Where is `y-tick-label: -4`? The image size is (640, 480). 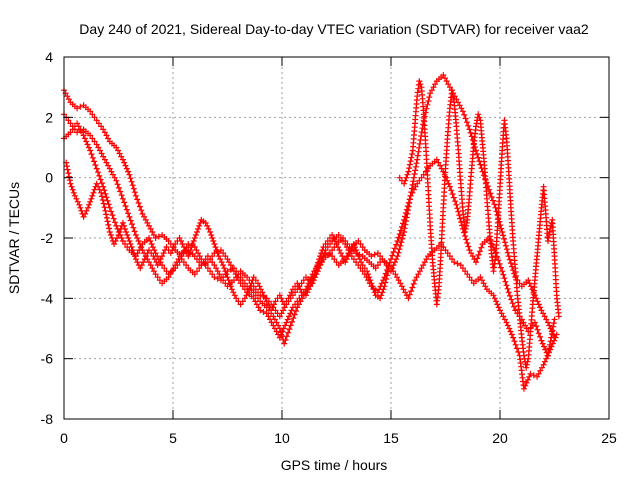
y-tick-label: -4 is located at coordinates (47, 298).